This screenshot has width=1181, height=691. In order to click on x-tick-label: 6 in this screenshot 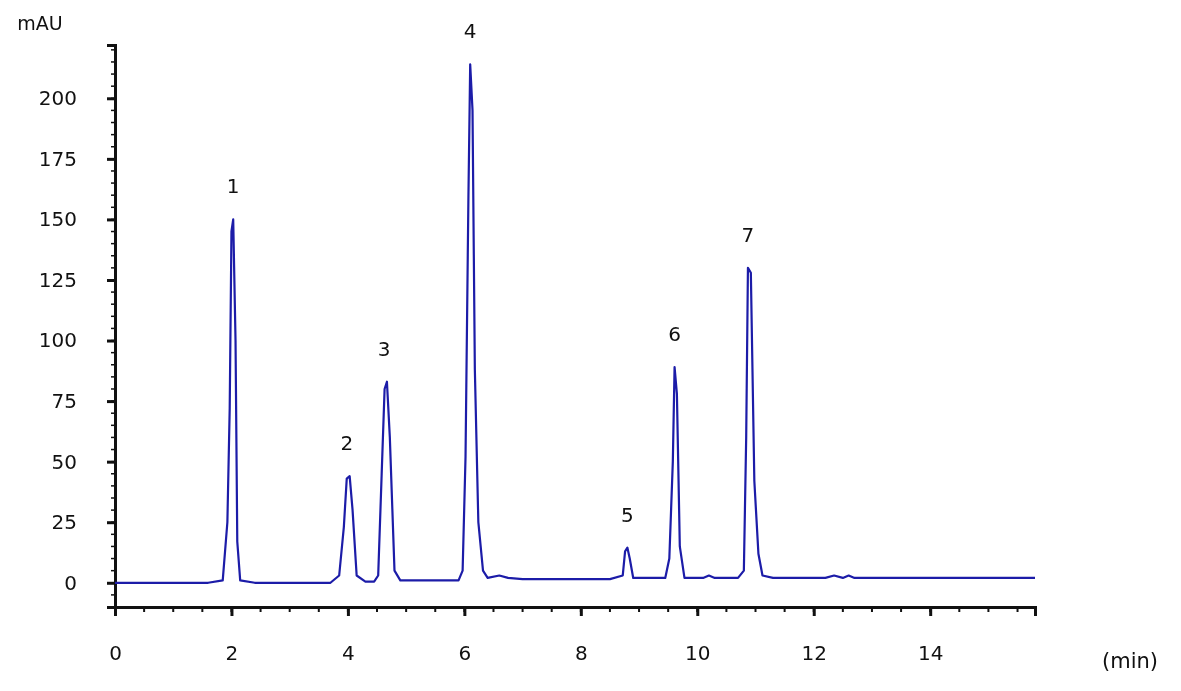, I will do `click(465, 653)`.